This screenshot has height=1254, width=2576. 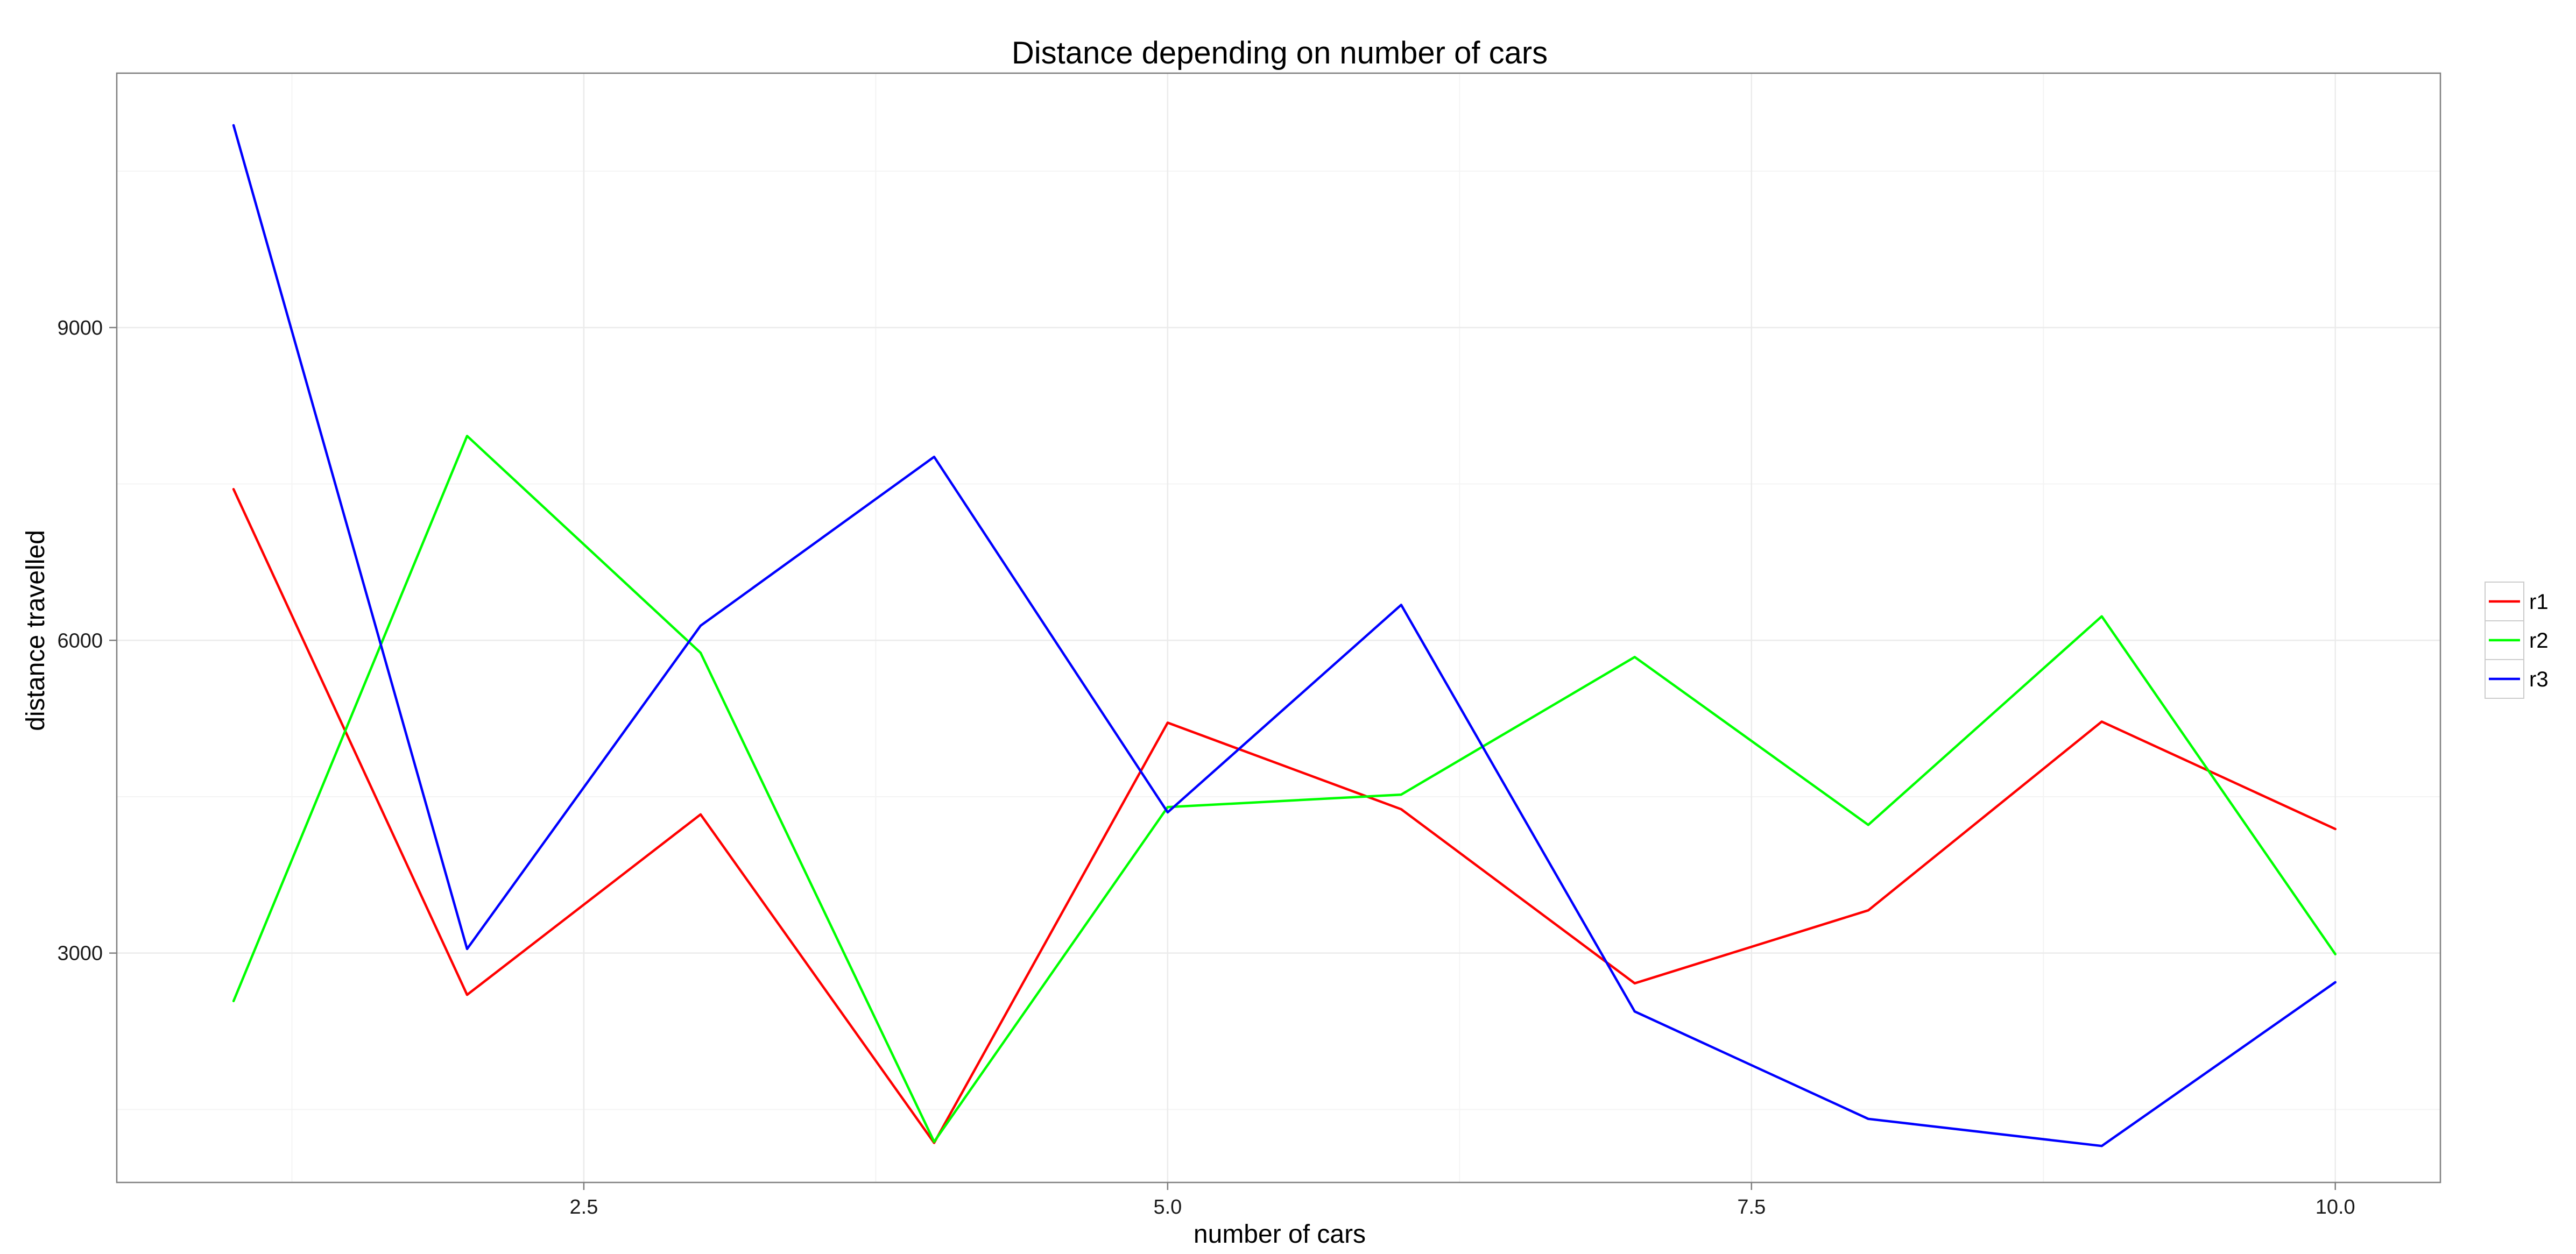 What do you see at coordinates (2517, 640) in the screenshot?
I see `legend: r1 r2 r3` at bounding box center [2517, 640].